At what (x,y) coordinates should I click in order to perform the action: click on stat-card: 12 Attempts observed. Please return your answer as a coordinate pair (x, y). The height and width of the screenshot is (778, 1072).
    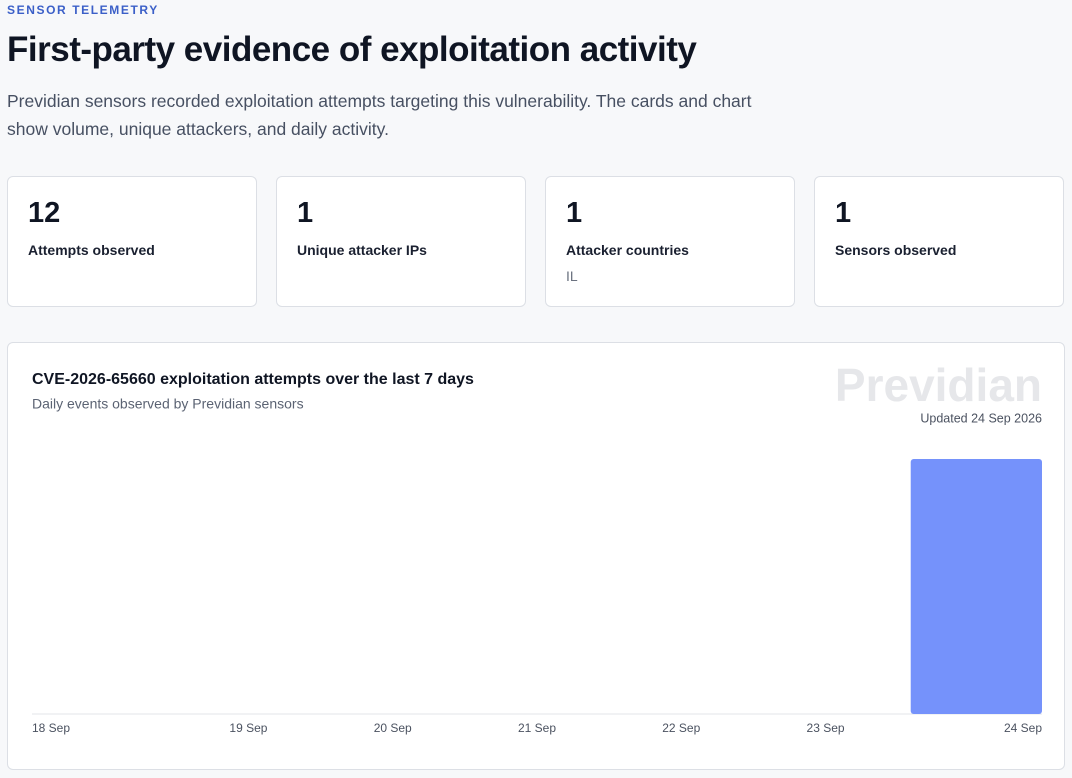
    Looking at the image, I should click on (132, 241).